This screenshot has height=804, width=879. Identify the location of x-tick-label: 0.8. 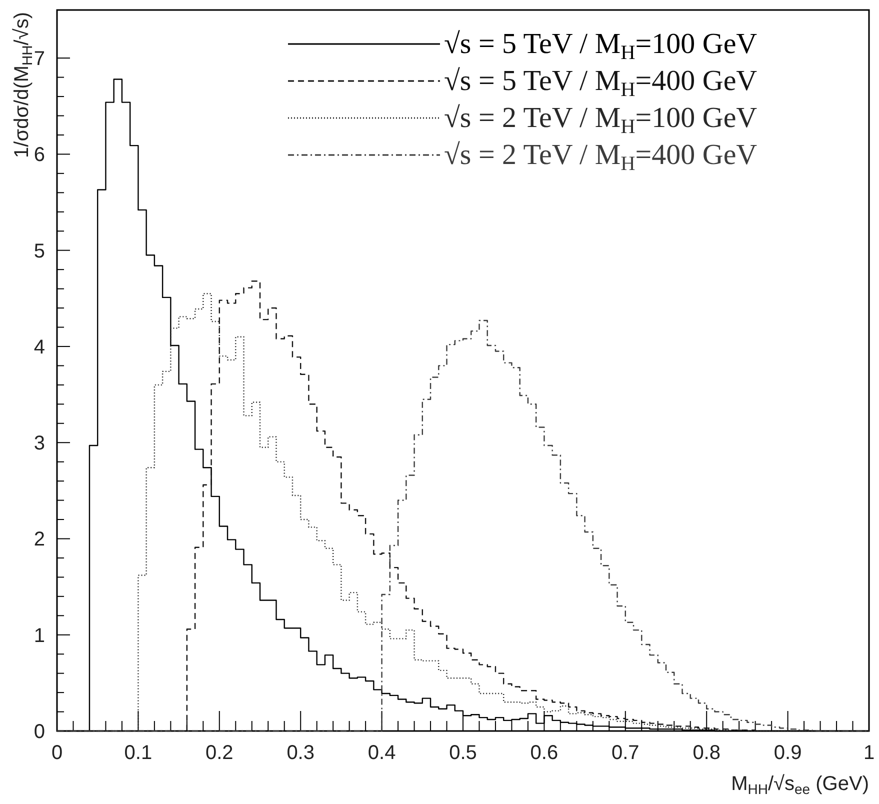
(706, 753).